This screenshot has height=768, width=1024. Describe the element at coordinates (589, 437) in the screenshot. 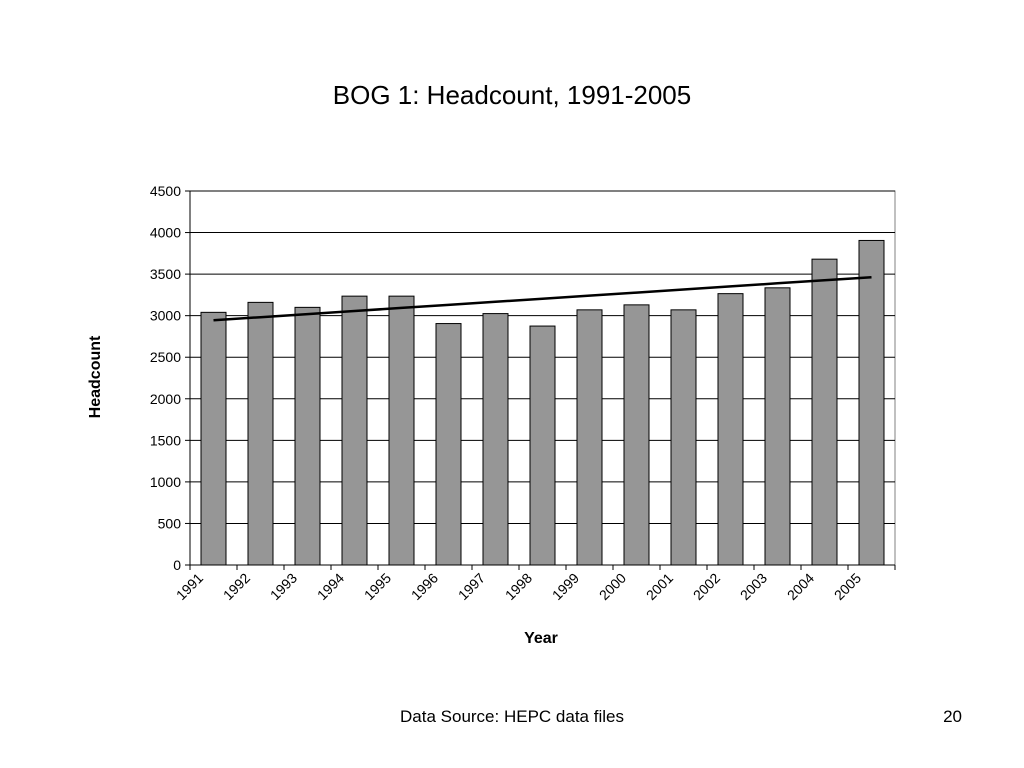

I see `bar-1999` at that location.